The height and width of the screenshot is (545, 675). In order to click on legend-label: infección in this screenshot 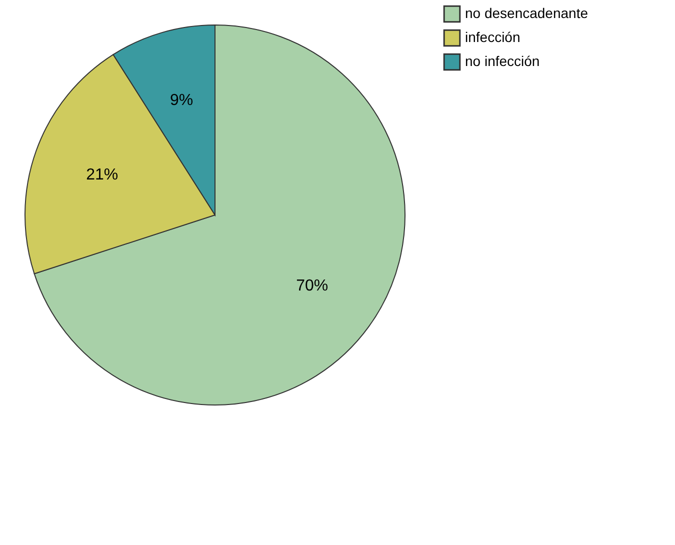, I will do `click(492, 37)`.